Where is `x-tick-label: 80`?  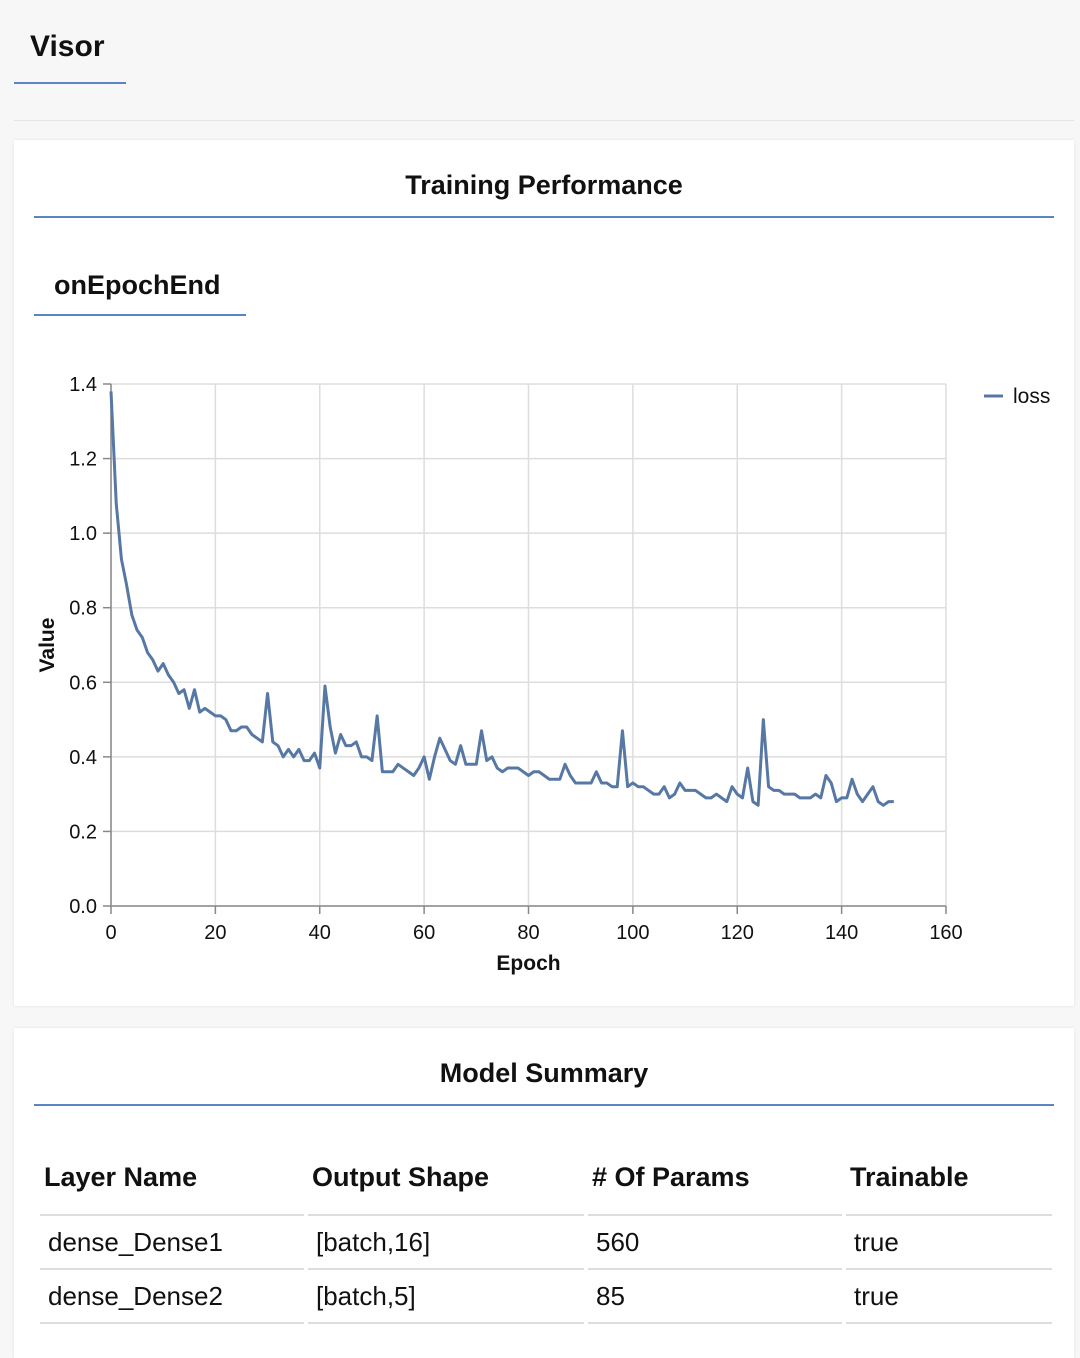 x-tick-label: 80 is located at coordinates (528, 933).